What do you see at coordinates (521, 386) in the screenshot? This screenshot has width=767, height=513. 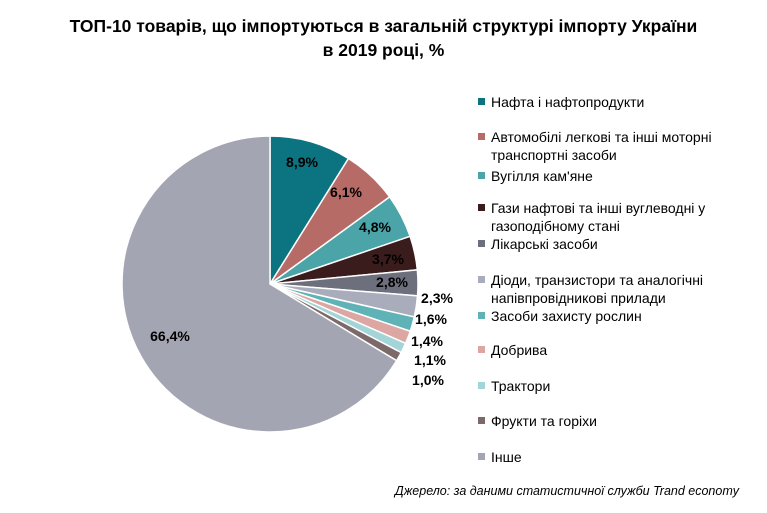 I see `legend-label: Трактори` at bounding box center [521, 386].